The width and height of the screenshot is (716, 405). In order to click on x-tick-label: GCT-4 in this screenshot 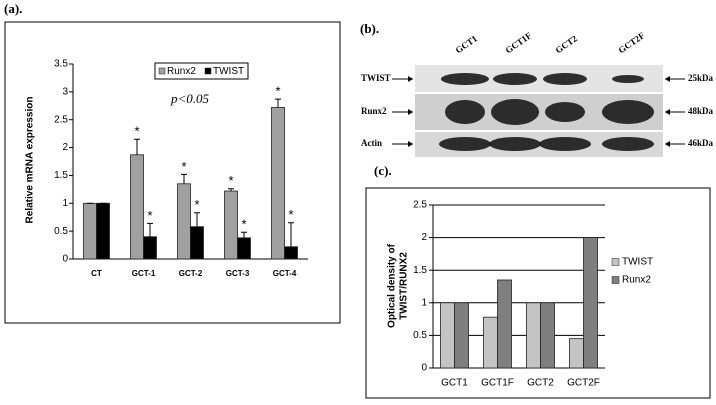, I will do `click(285, 273)`.